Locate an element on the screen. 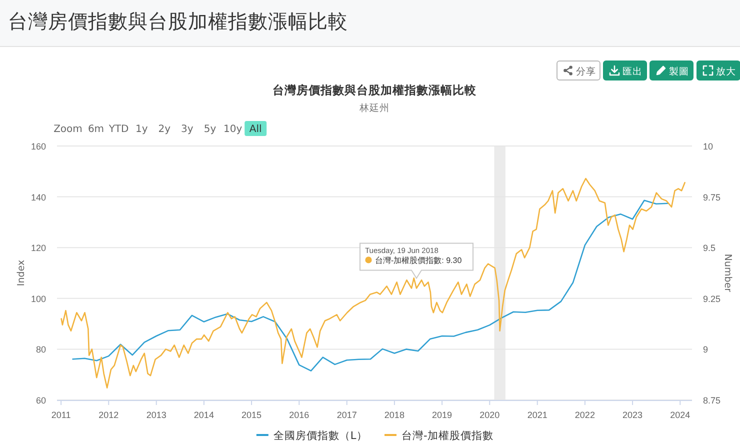 This screenshot has width=740, height=448. text: 10y is located at coordinates (232, 129).